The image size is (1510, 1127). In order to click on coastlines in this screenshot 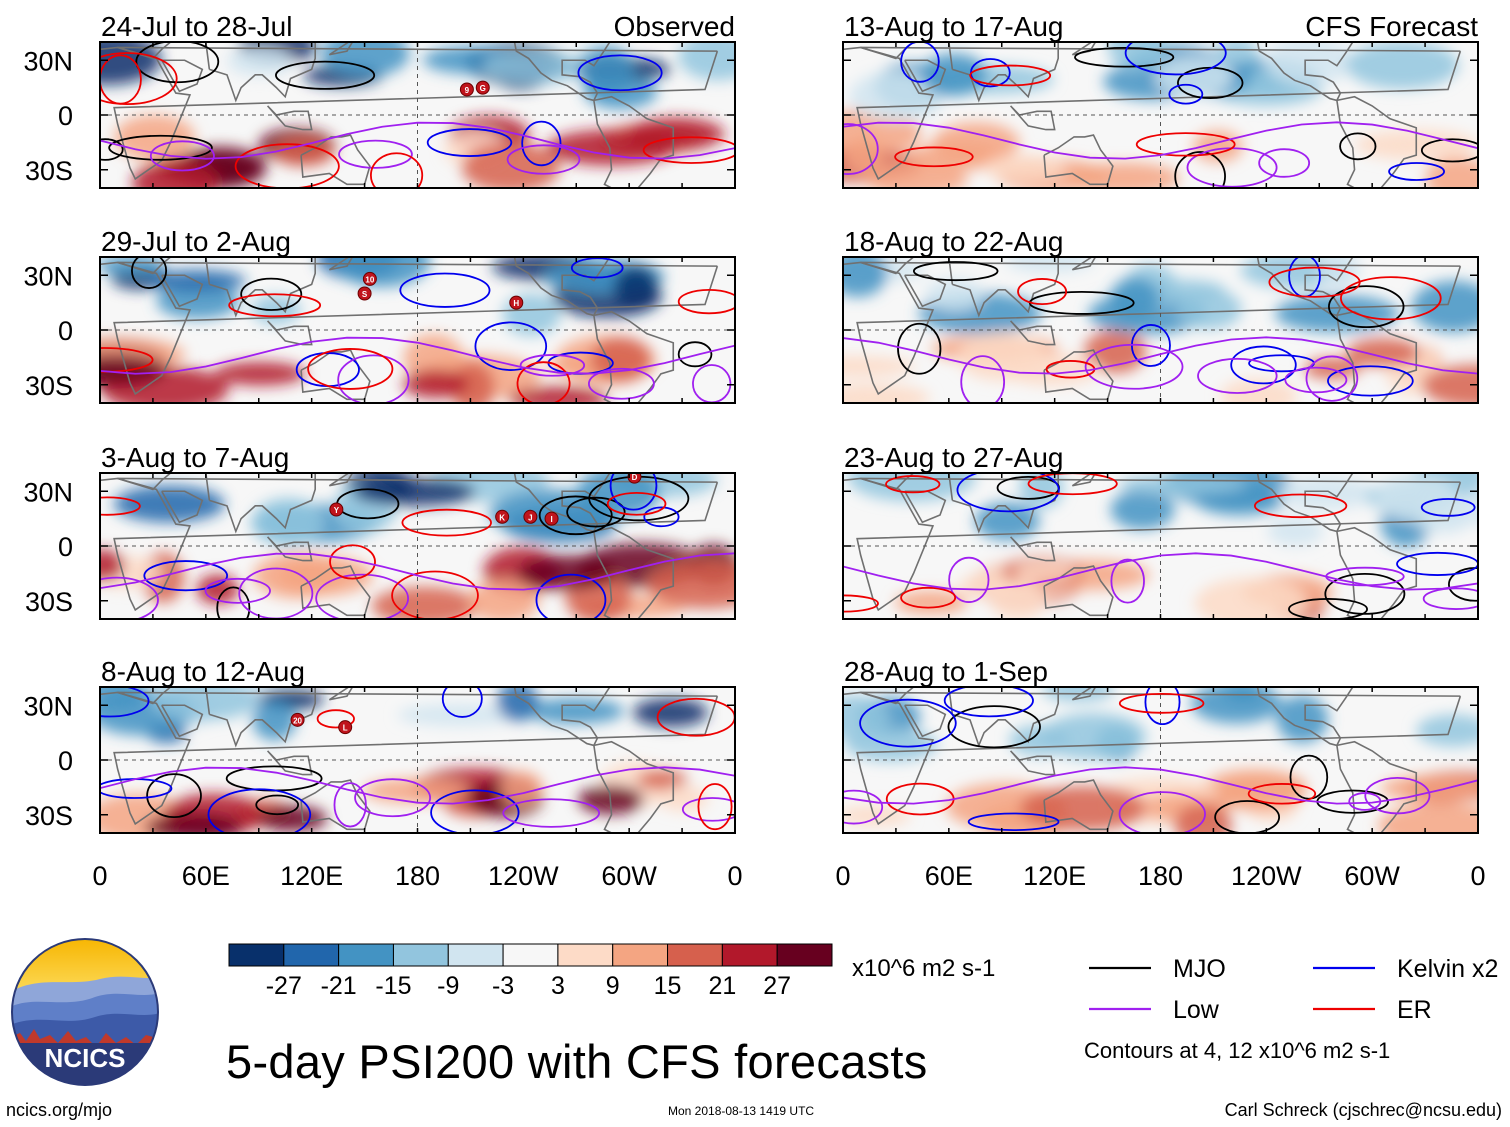, I will do `click(1152, 115)`.